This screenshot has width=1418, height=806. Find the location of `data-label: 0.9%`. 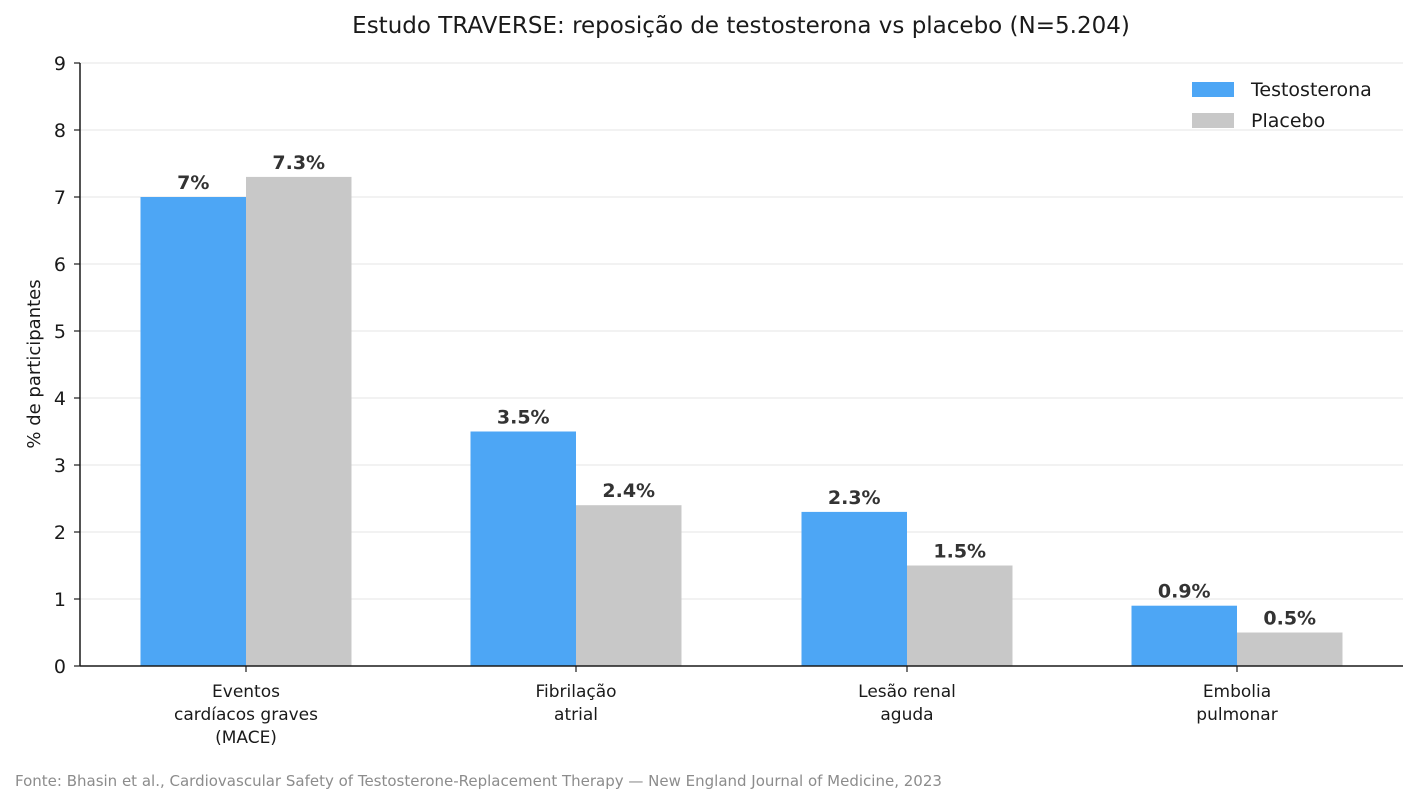

data-label: 0.9% is located at coordinates (1184, 592).